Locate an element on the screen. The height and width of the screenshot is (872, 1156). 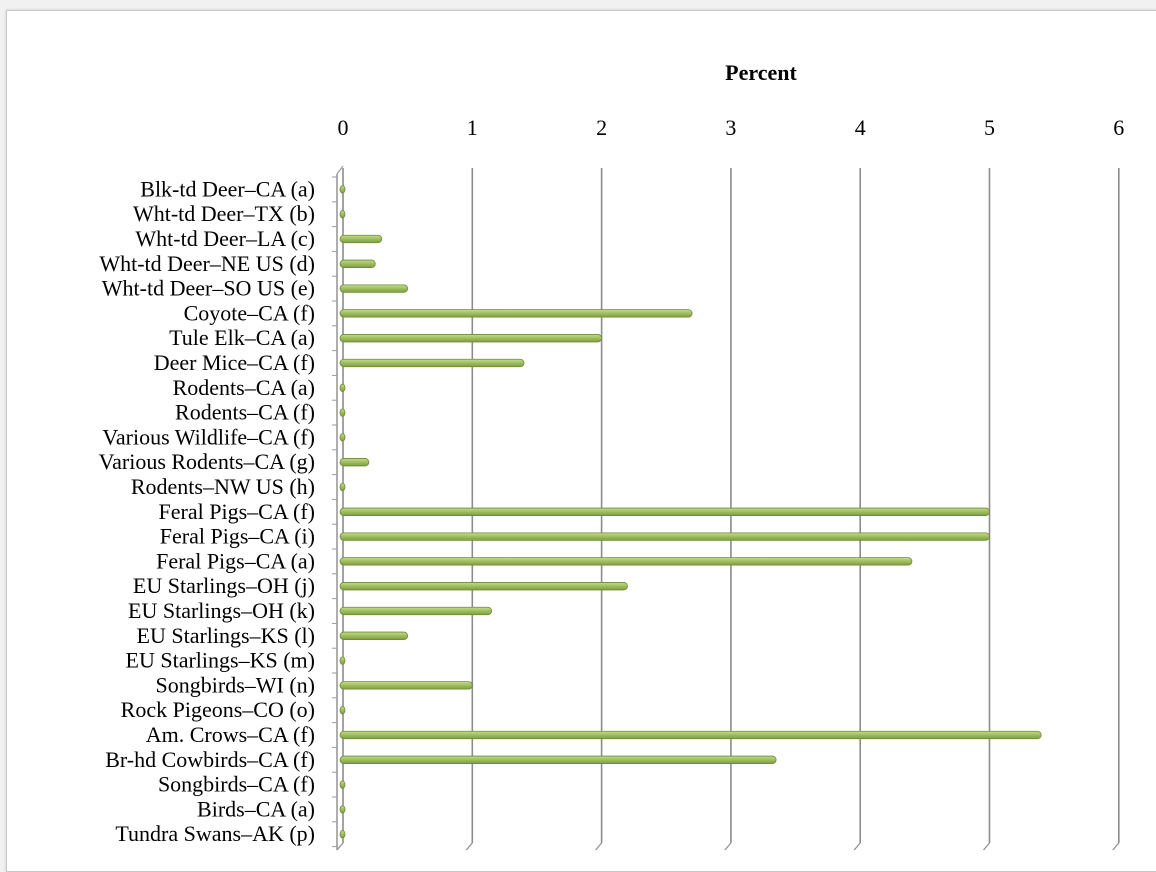
category-label: EU Starlings–OH (j) is located at coordinates (224, 585).